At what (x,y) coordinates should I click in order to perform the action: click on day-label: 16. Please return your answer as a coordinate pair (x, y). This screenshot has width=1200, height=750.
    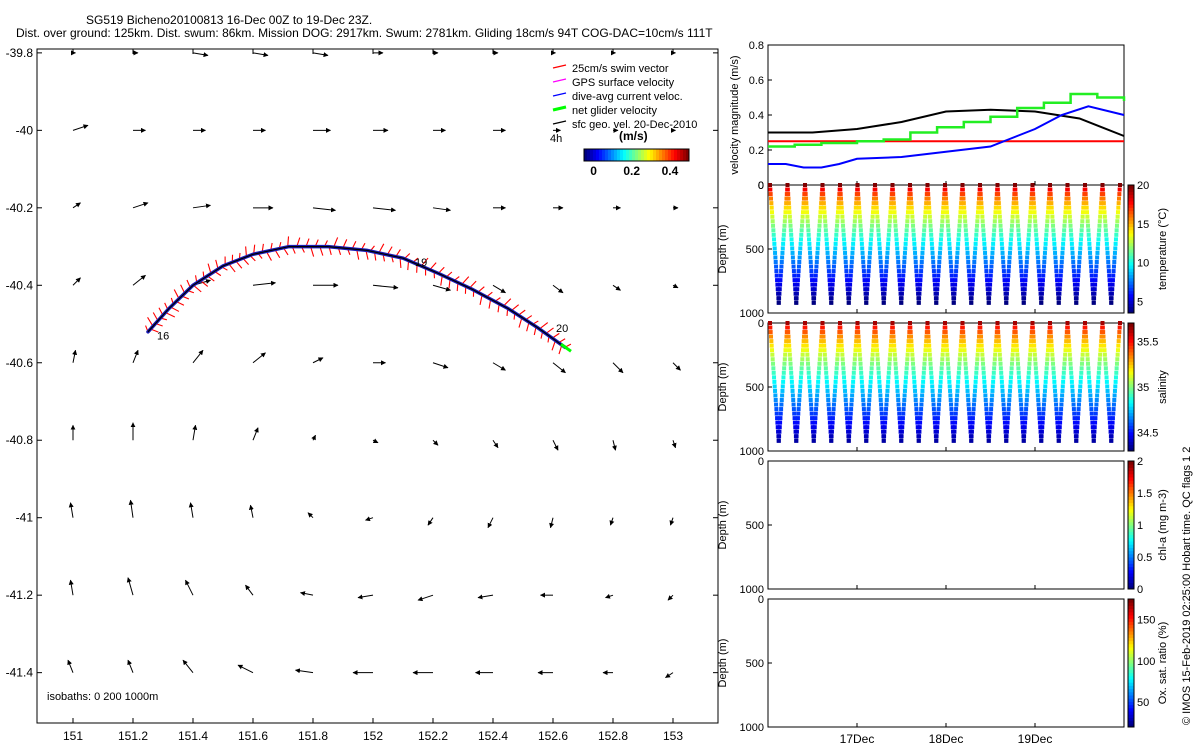
    Looking at the image, I should click on (163, 337).